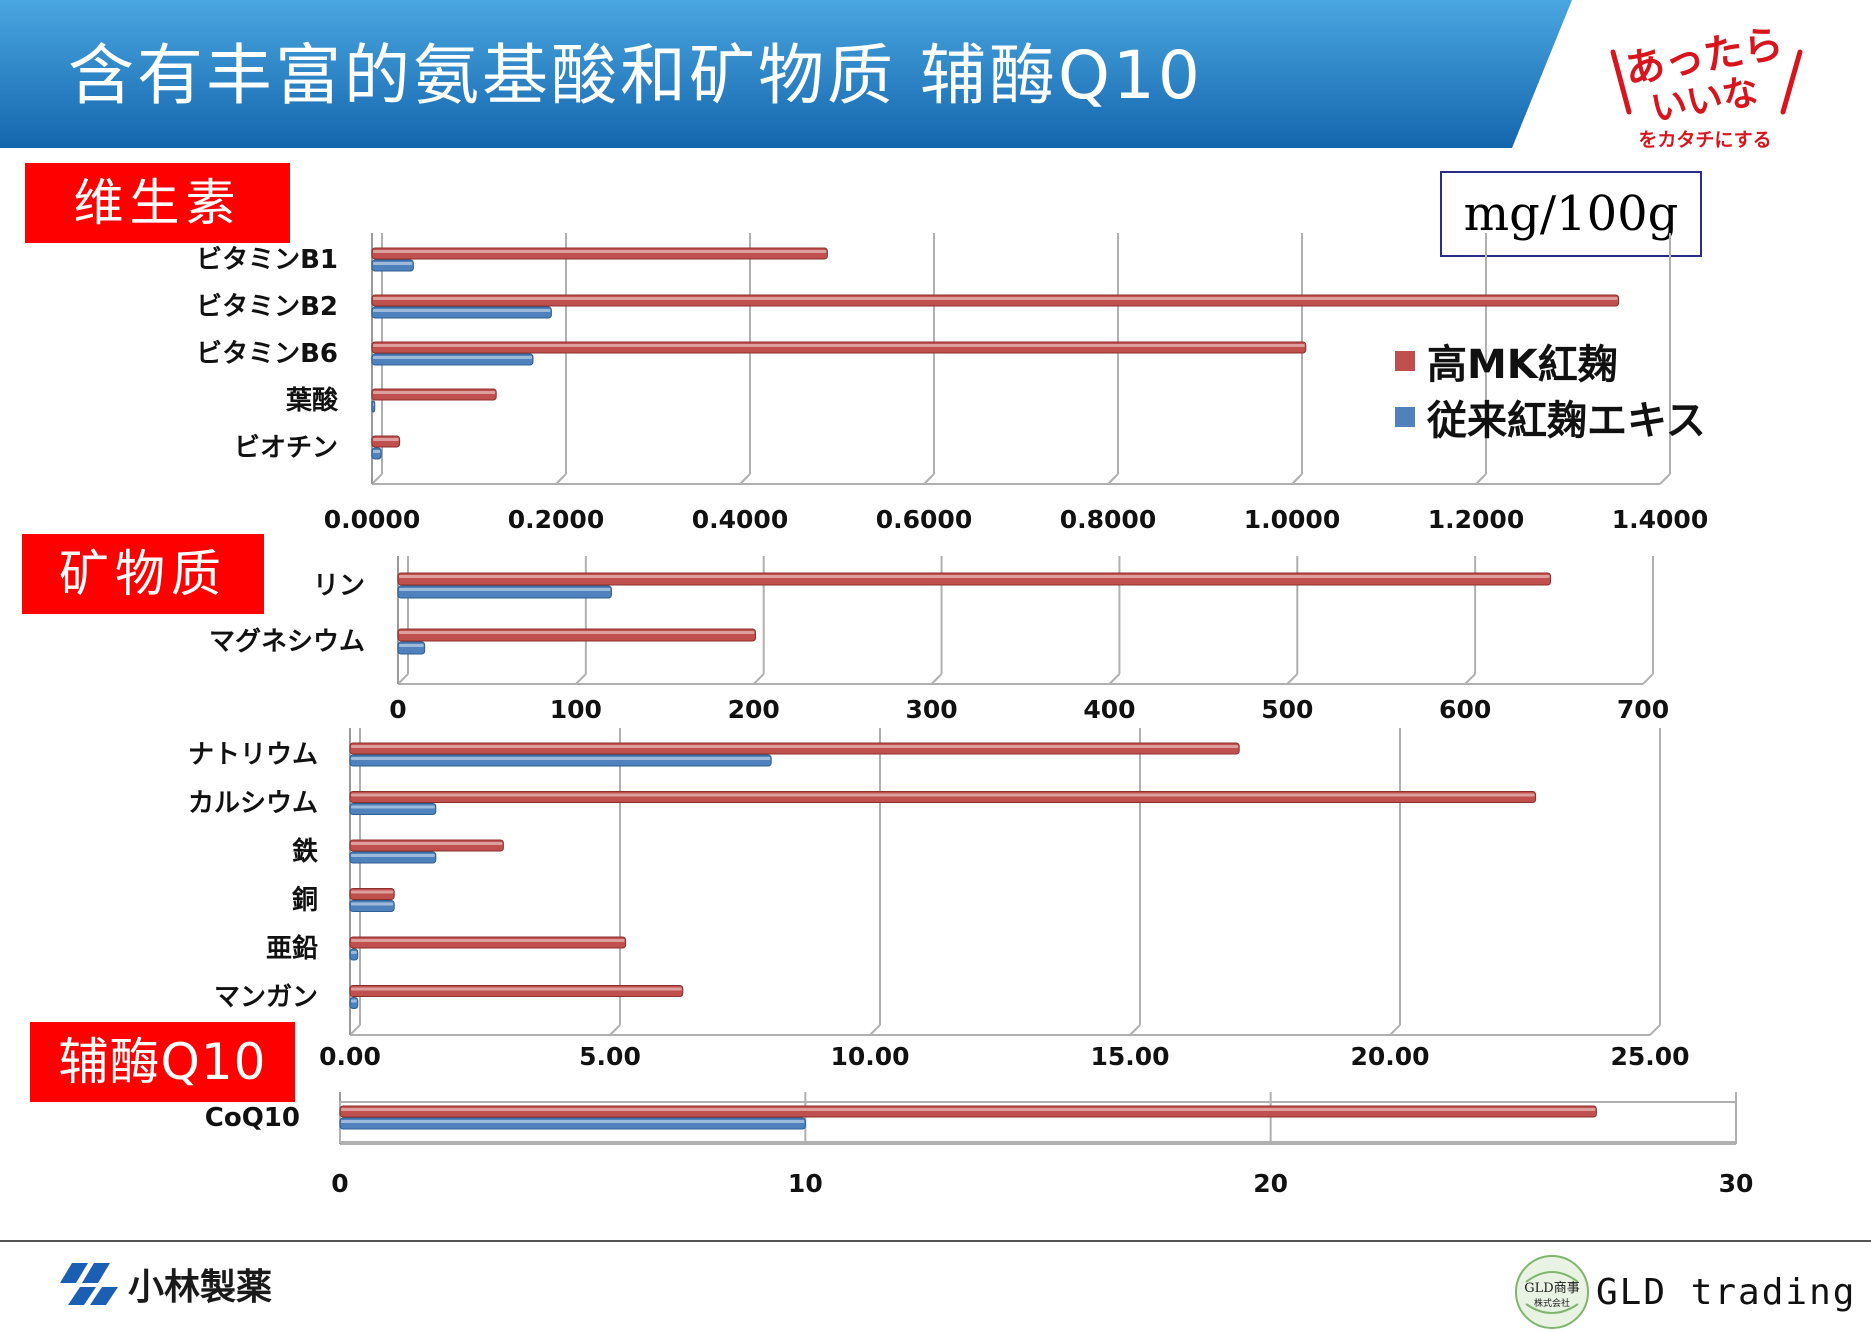 The height and width of the screenshot is (1332, 1871). Describe the element at coordinates (979, 1145) in the screenshot. I see `coq10-bar-chart: 0 10 20 30 CoQ10` at that location.